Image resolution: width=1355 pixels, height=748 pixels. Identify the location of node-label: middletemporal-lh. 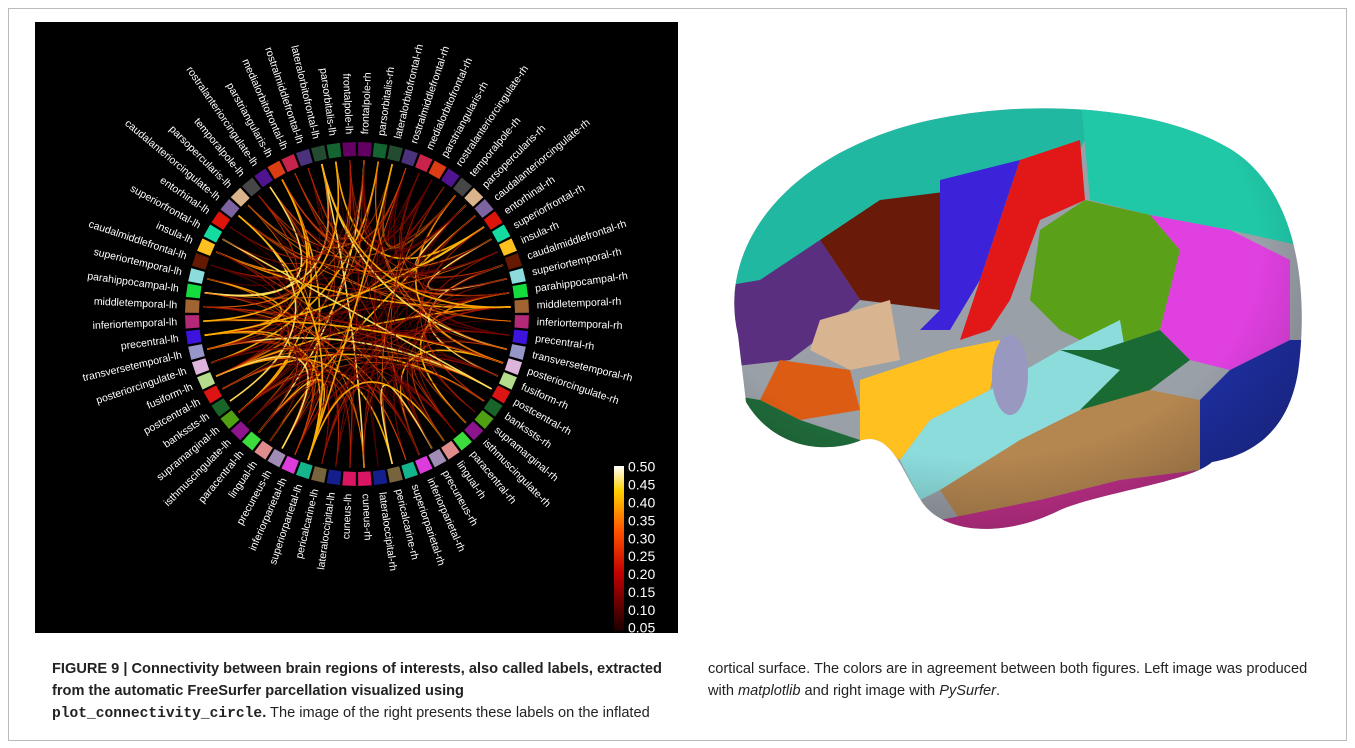
(136, 304).